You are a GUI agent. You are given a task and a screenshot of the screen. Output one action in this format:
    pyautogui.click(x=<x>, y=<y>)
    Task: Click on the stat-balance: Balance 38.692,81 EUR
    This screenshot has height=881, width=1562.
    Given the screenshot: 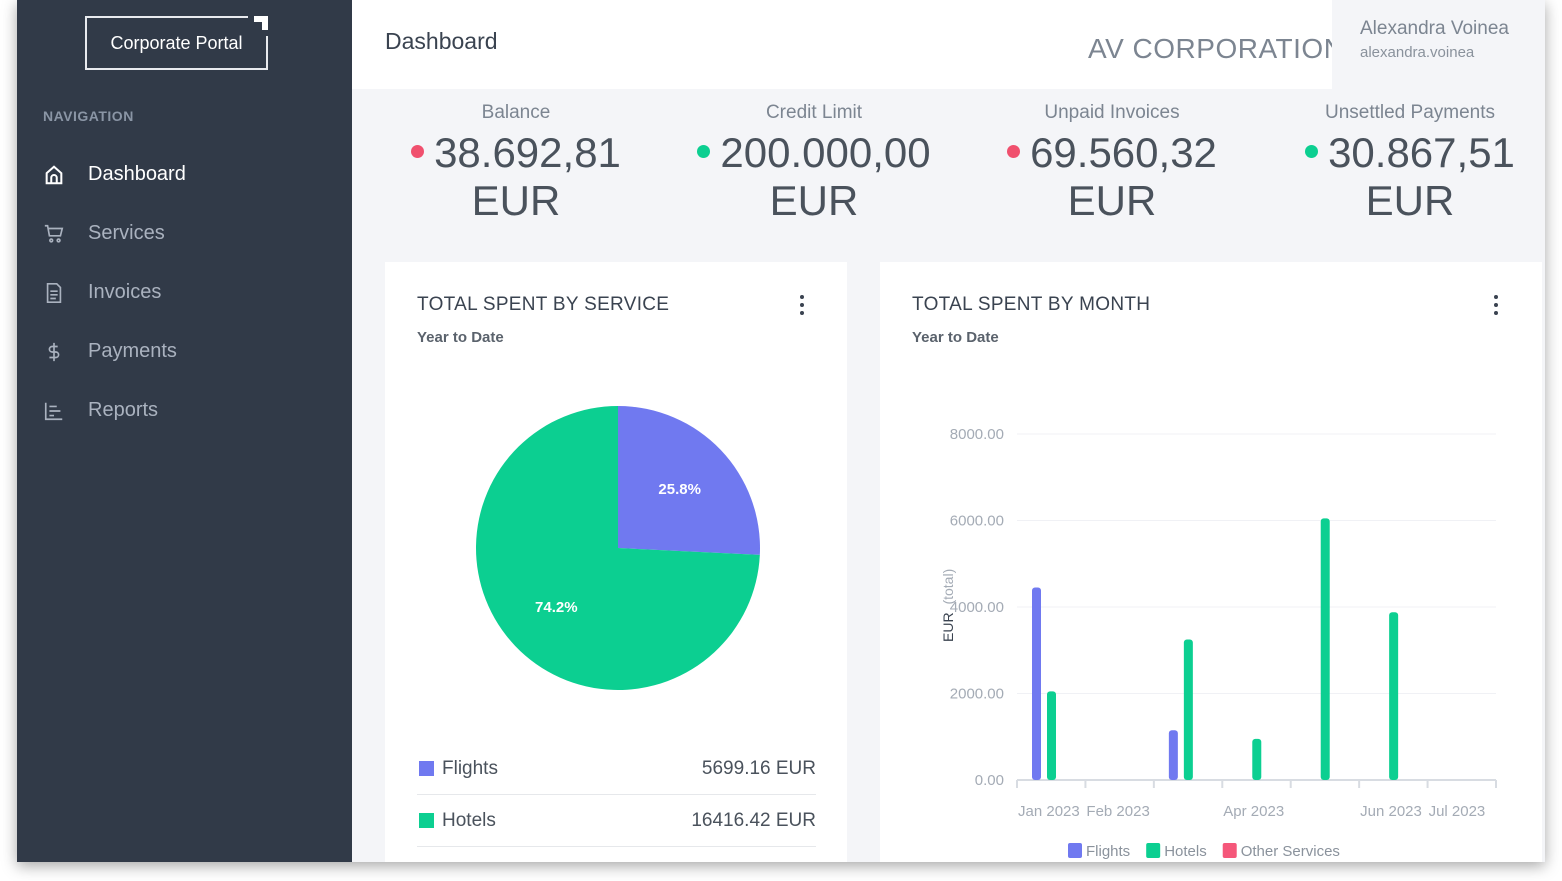 What is the action you would take?
    pyautogui.click(x=516, y=157)
    